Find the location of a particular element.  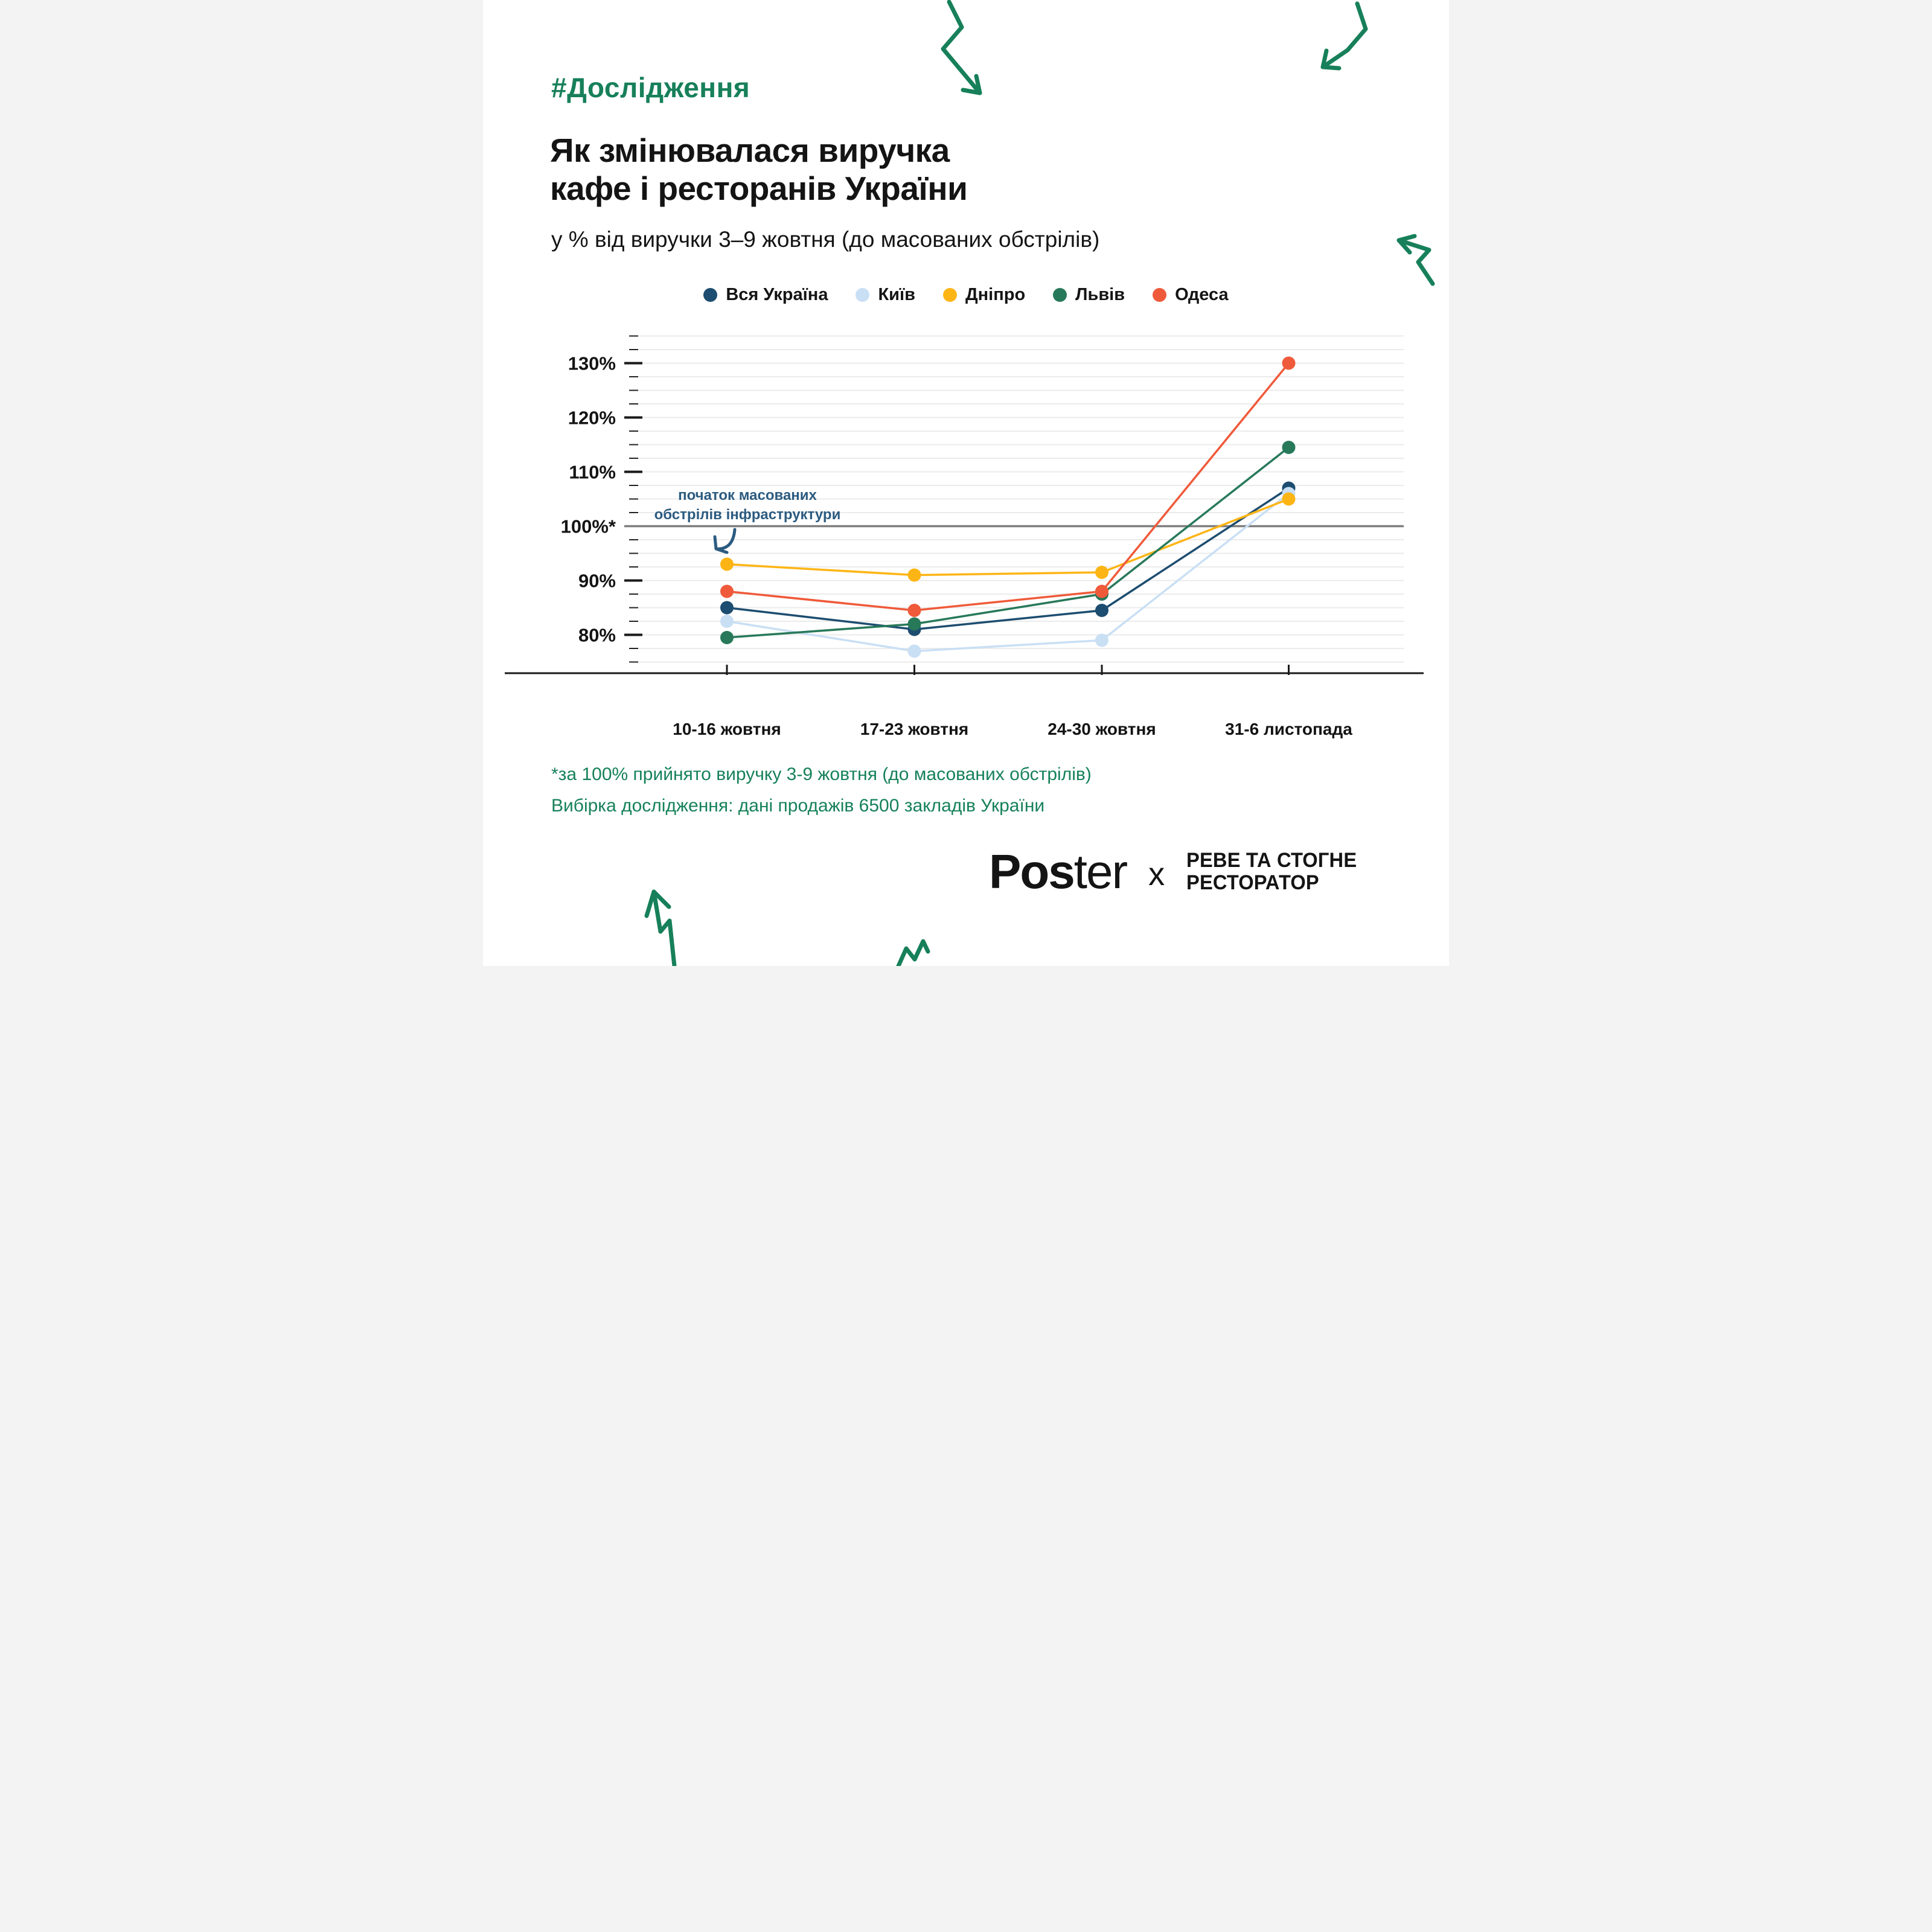

title-line-1: Як змінювалася виручка is located at coordinates (750, 150).